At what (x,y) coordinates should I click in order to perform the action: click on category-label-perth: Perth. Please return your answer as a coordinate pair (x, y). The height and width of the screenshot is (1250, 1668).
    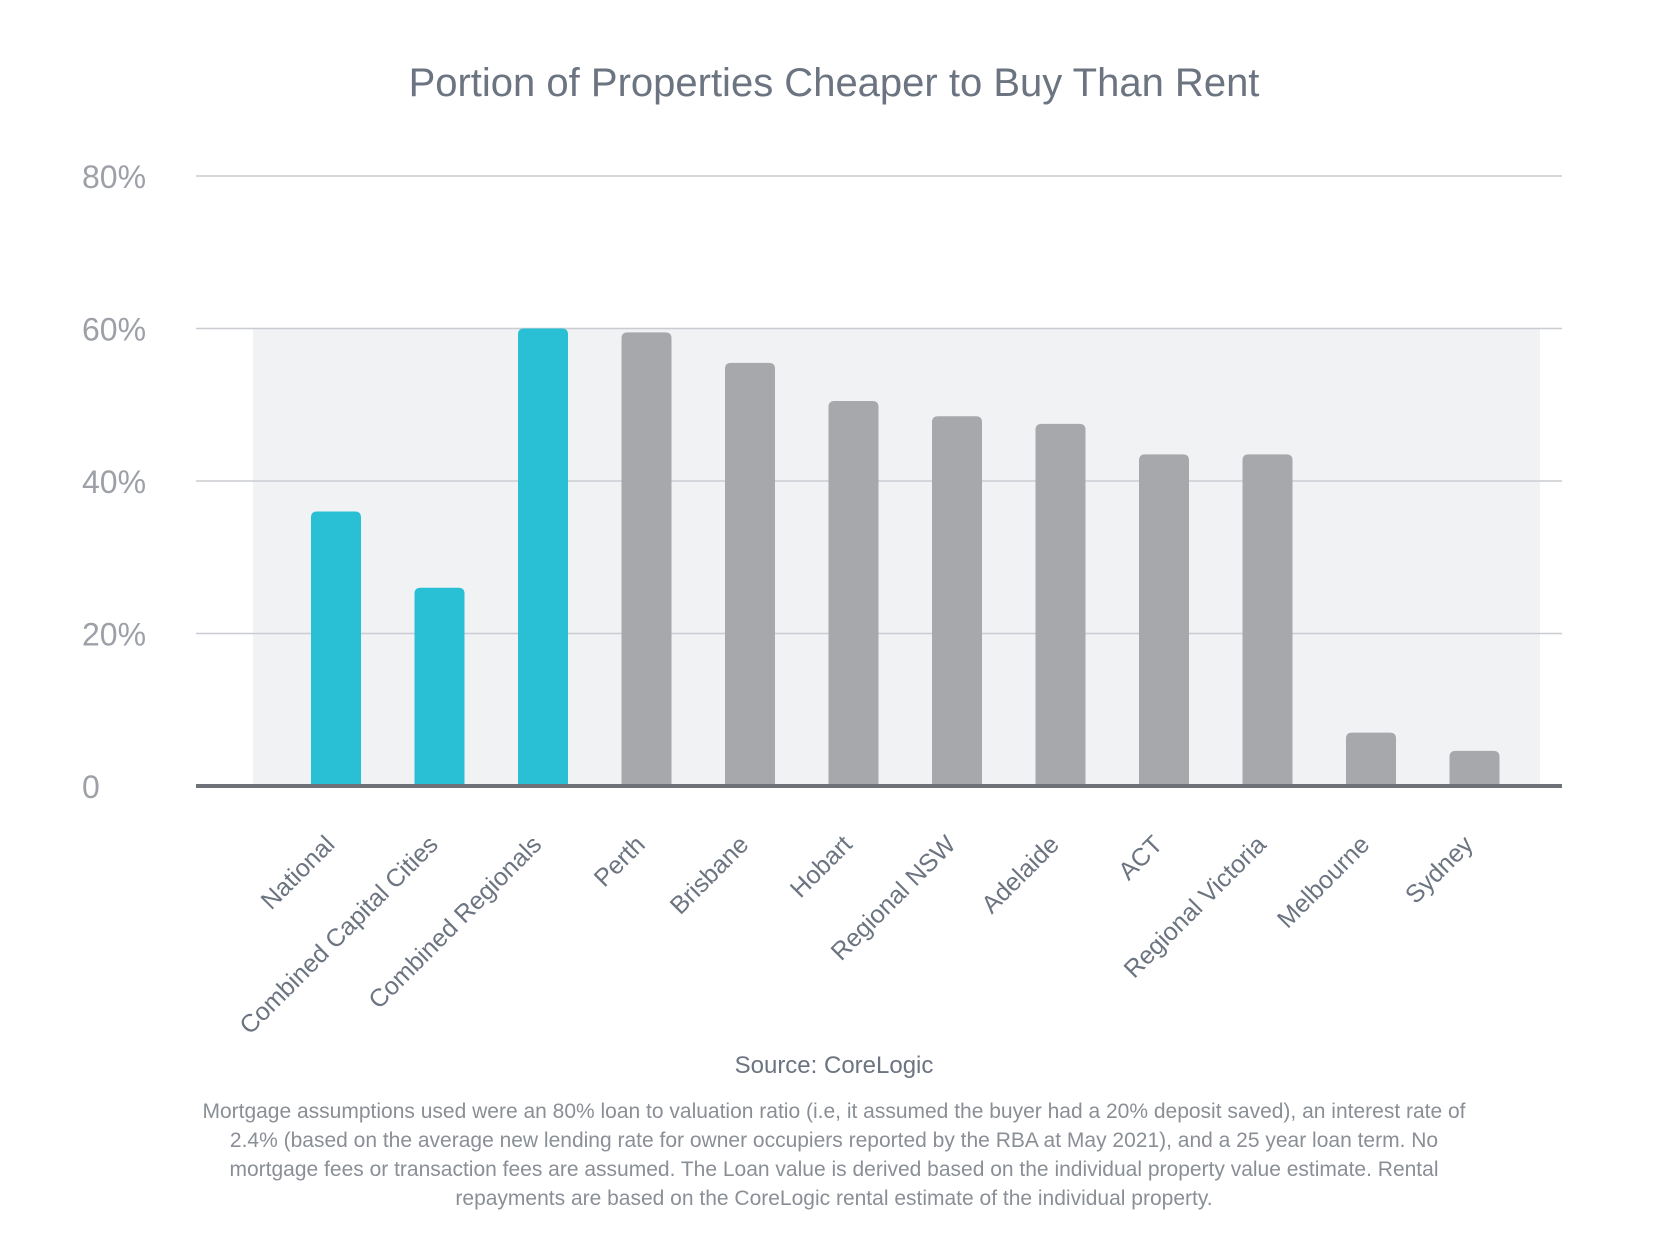
    Looking at the image, I should click on (620, 861).